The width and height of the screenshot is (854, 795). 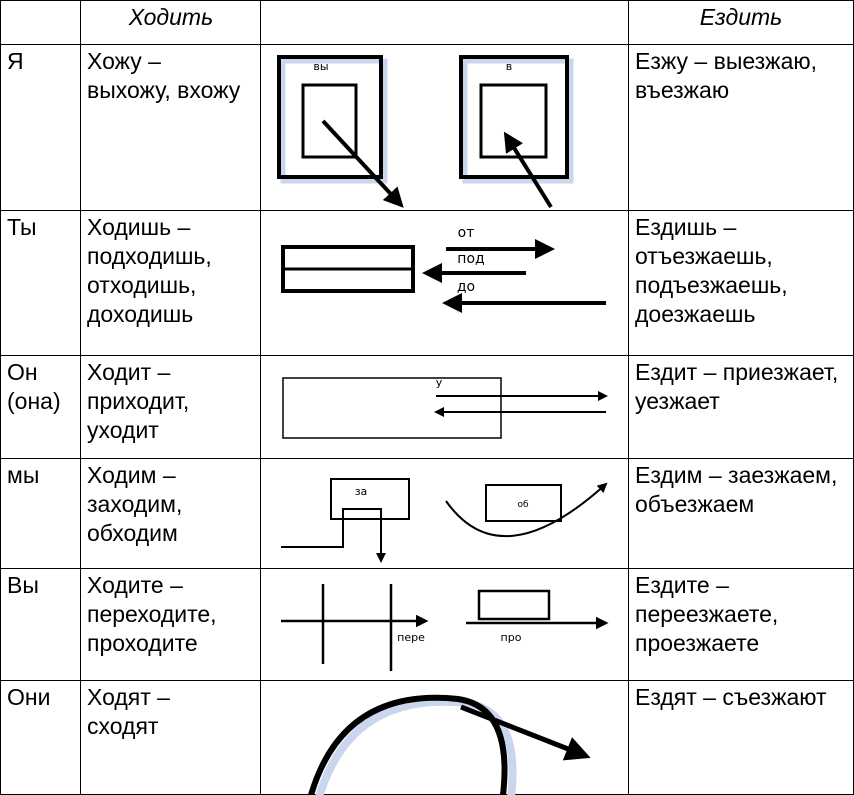 What do you see at coordinates (123, 726) in the screenshot?
I see `cell-line: сходят` at bounding box center [123, 726].